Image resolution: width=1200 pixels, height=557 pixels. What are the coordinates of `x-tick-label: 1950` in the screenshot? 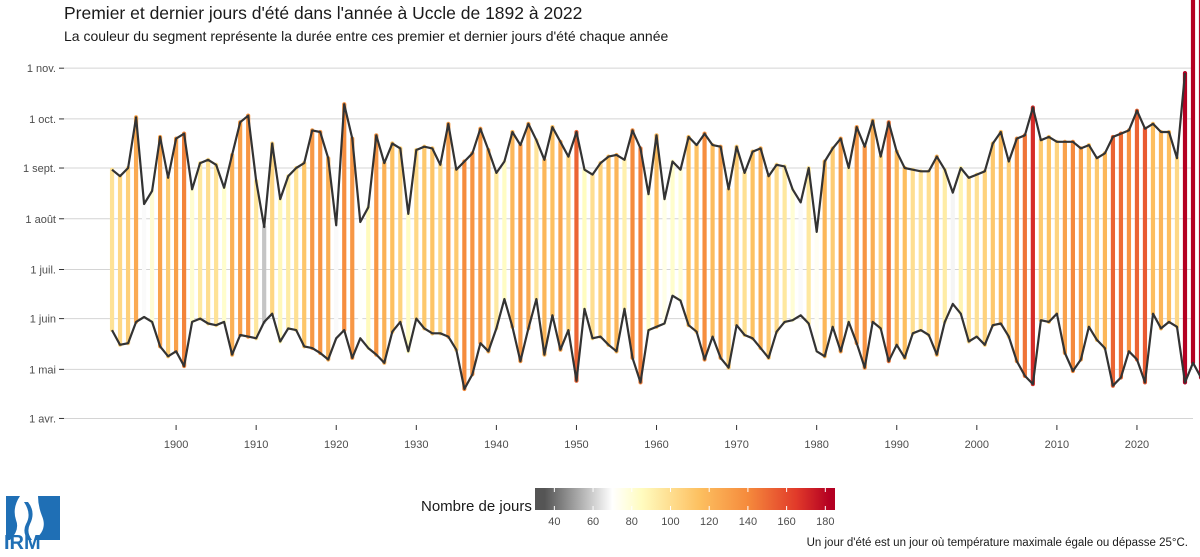 It's located at (576, 445).